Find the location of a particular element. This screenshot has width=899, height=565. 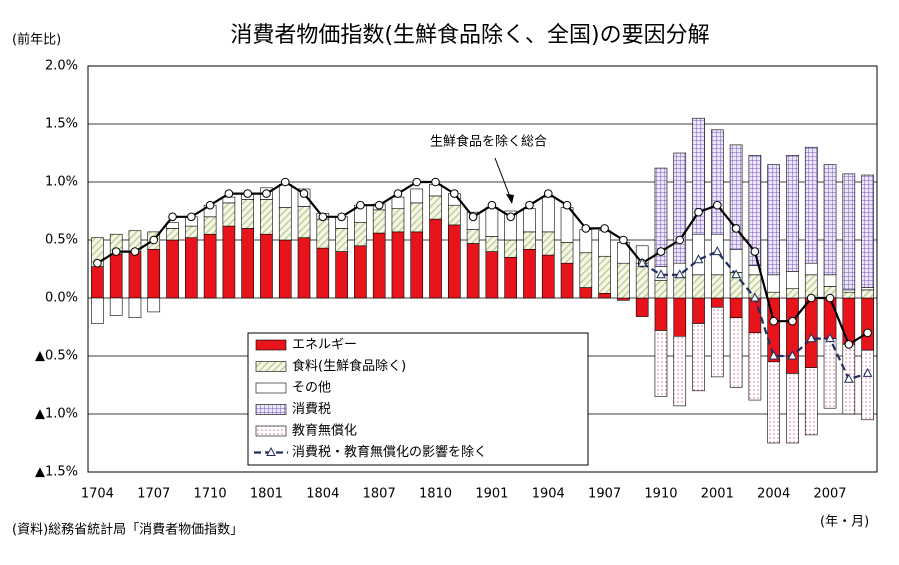

source-note: (資料)総務省統計局「消費者物価指数」 is located at coordinates (127, 530).